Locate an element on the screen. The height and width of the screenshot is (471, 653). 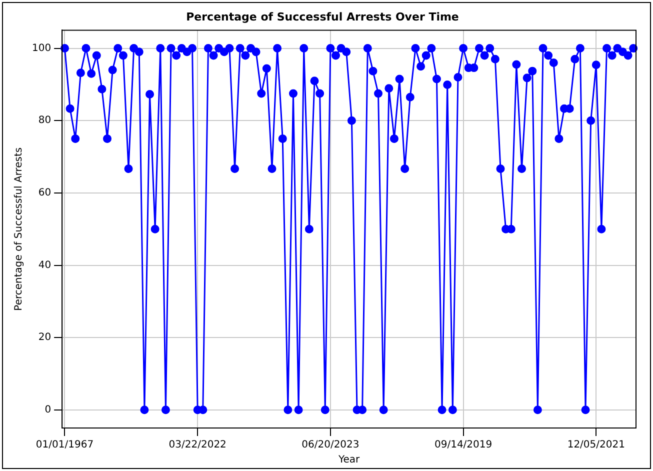
x-axis-title: Year is located at coordinates (349, 460).